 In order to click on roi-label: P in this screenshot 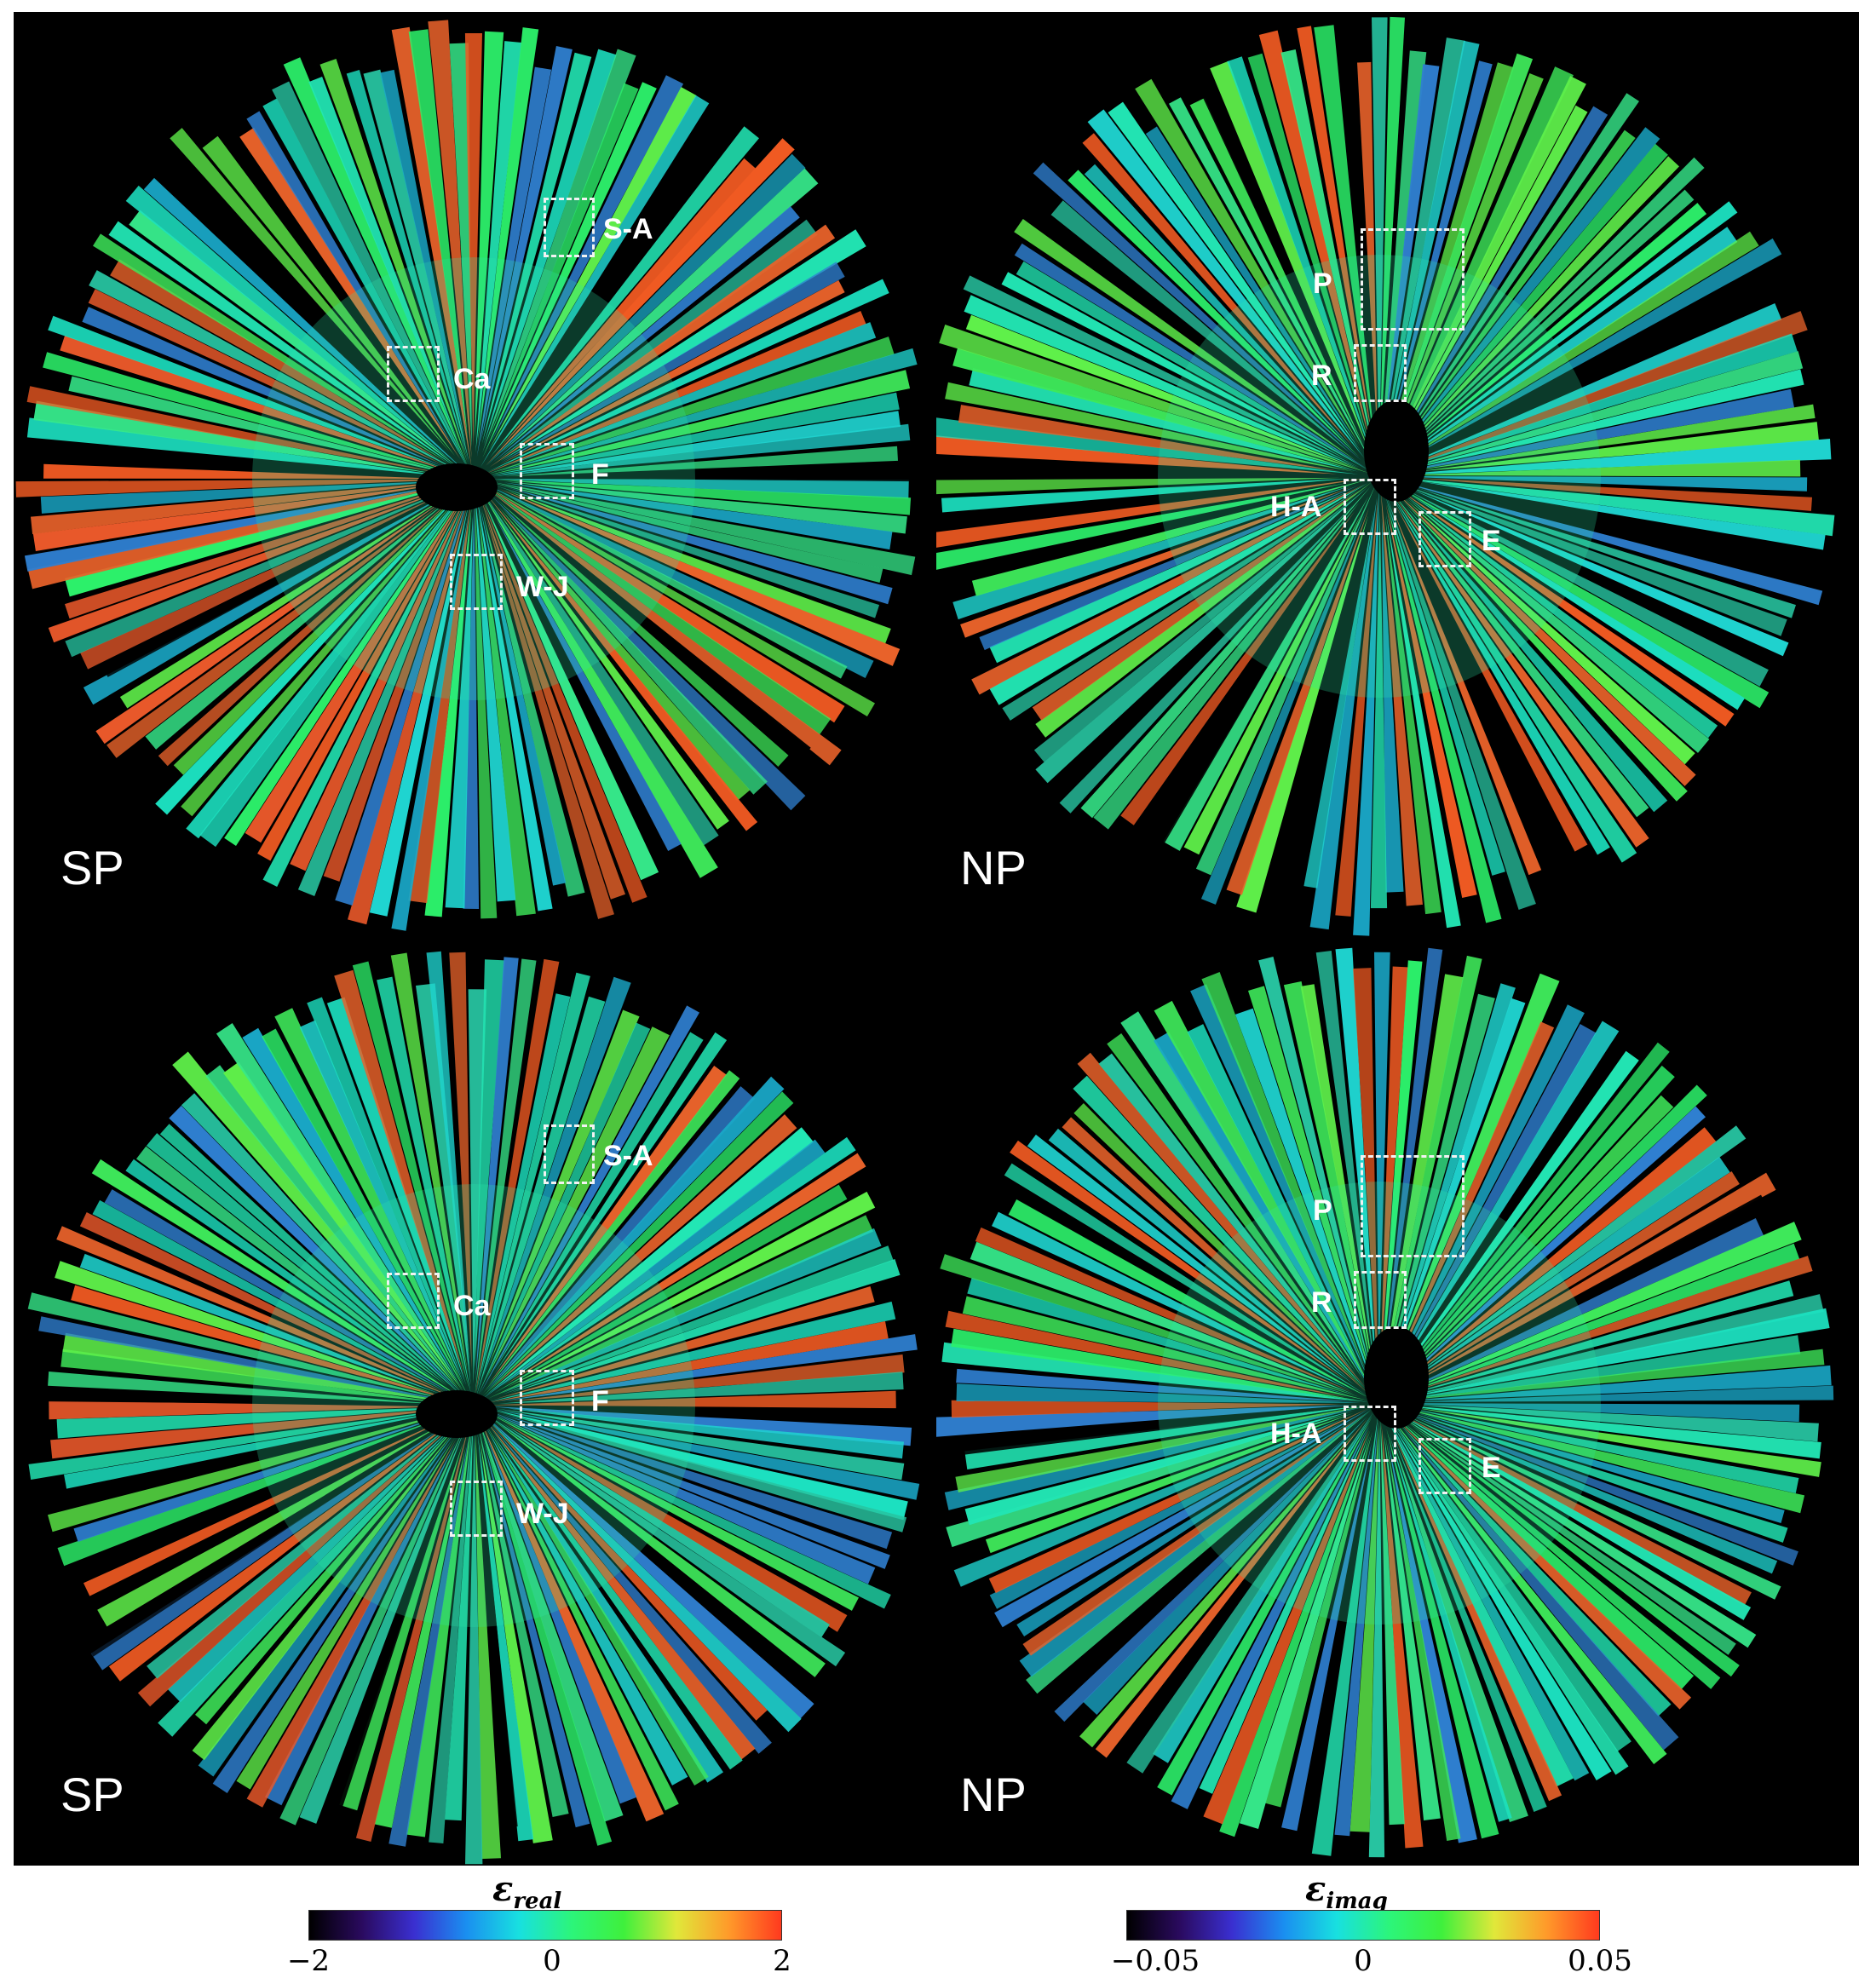, I will do `click(1322, 283)`.